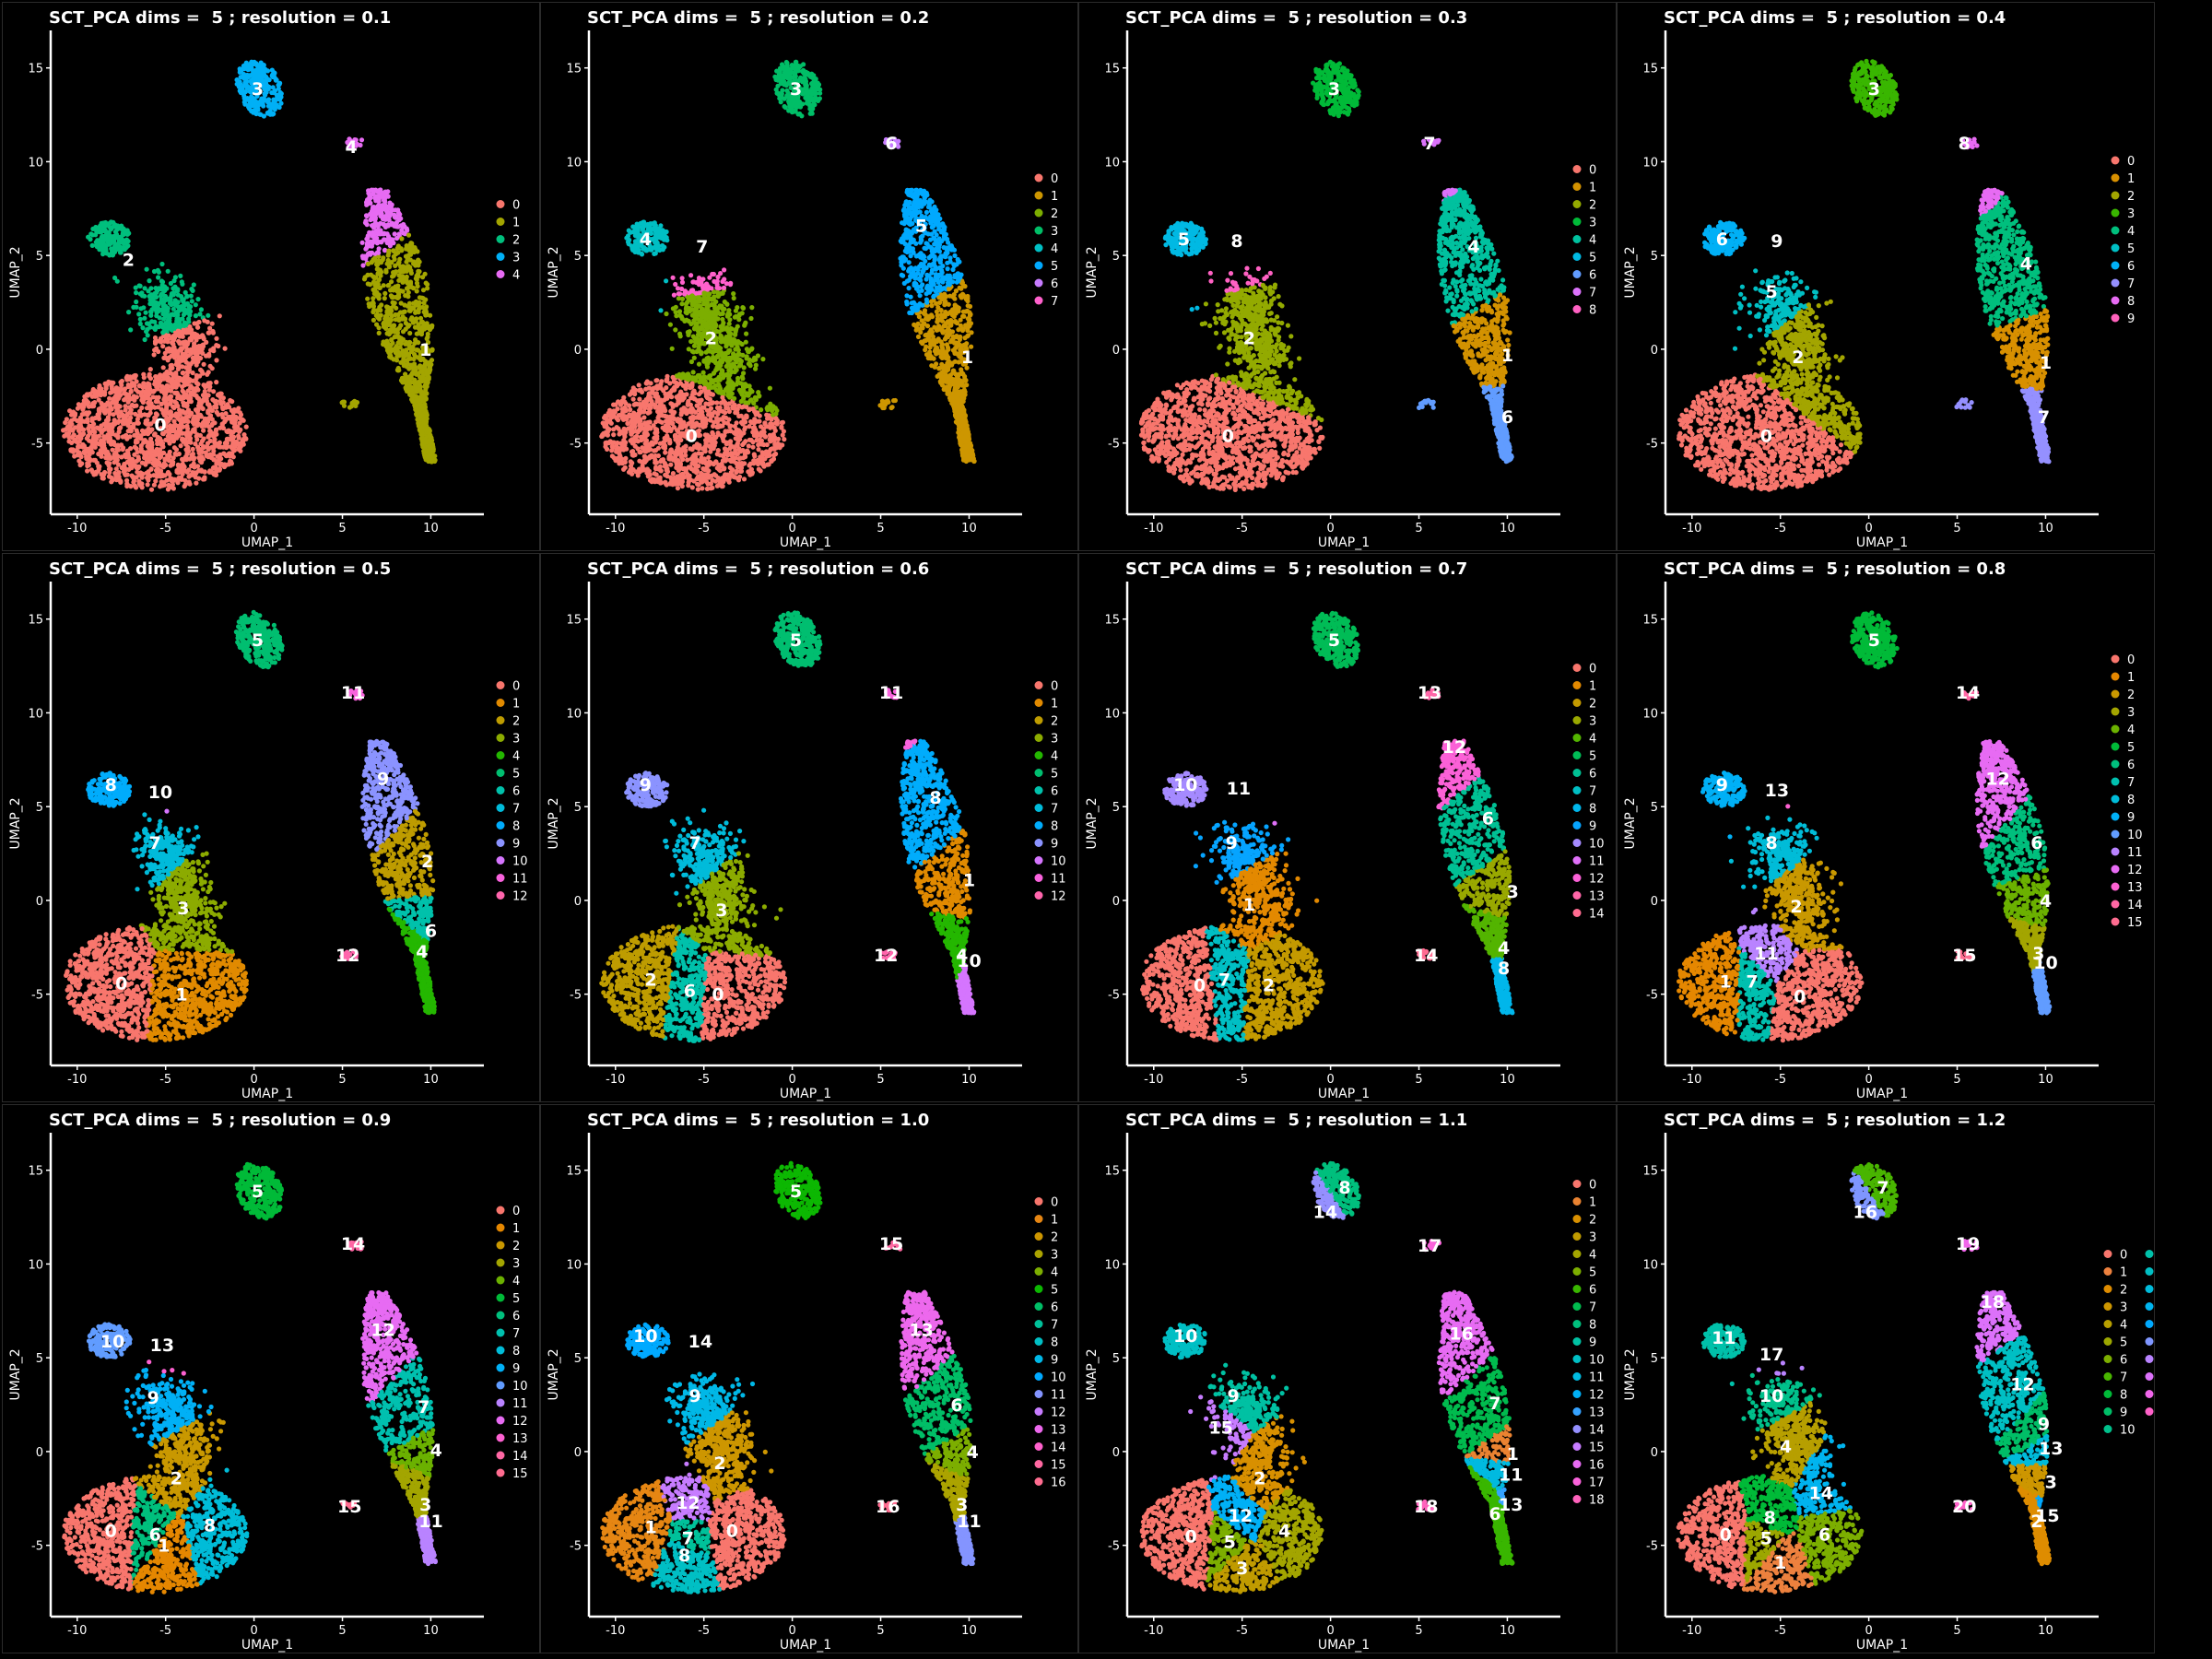 Image resolution: width=2212 pixels, height=1659 pixels. What do you see at coordinates (500, 204) in the screenshot?
I see `legend-swatch` at bounding box center [500, 204].